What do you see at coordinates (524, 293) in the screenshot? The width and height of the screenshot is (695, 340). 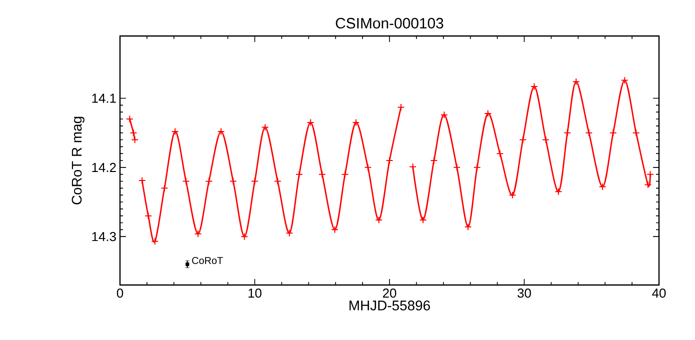 I see `x-tick-label: 30` at bounding box center [524, 293].